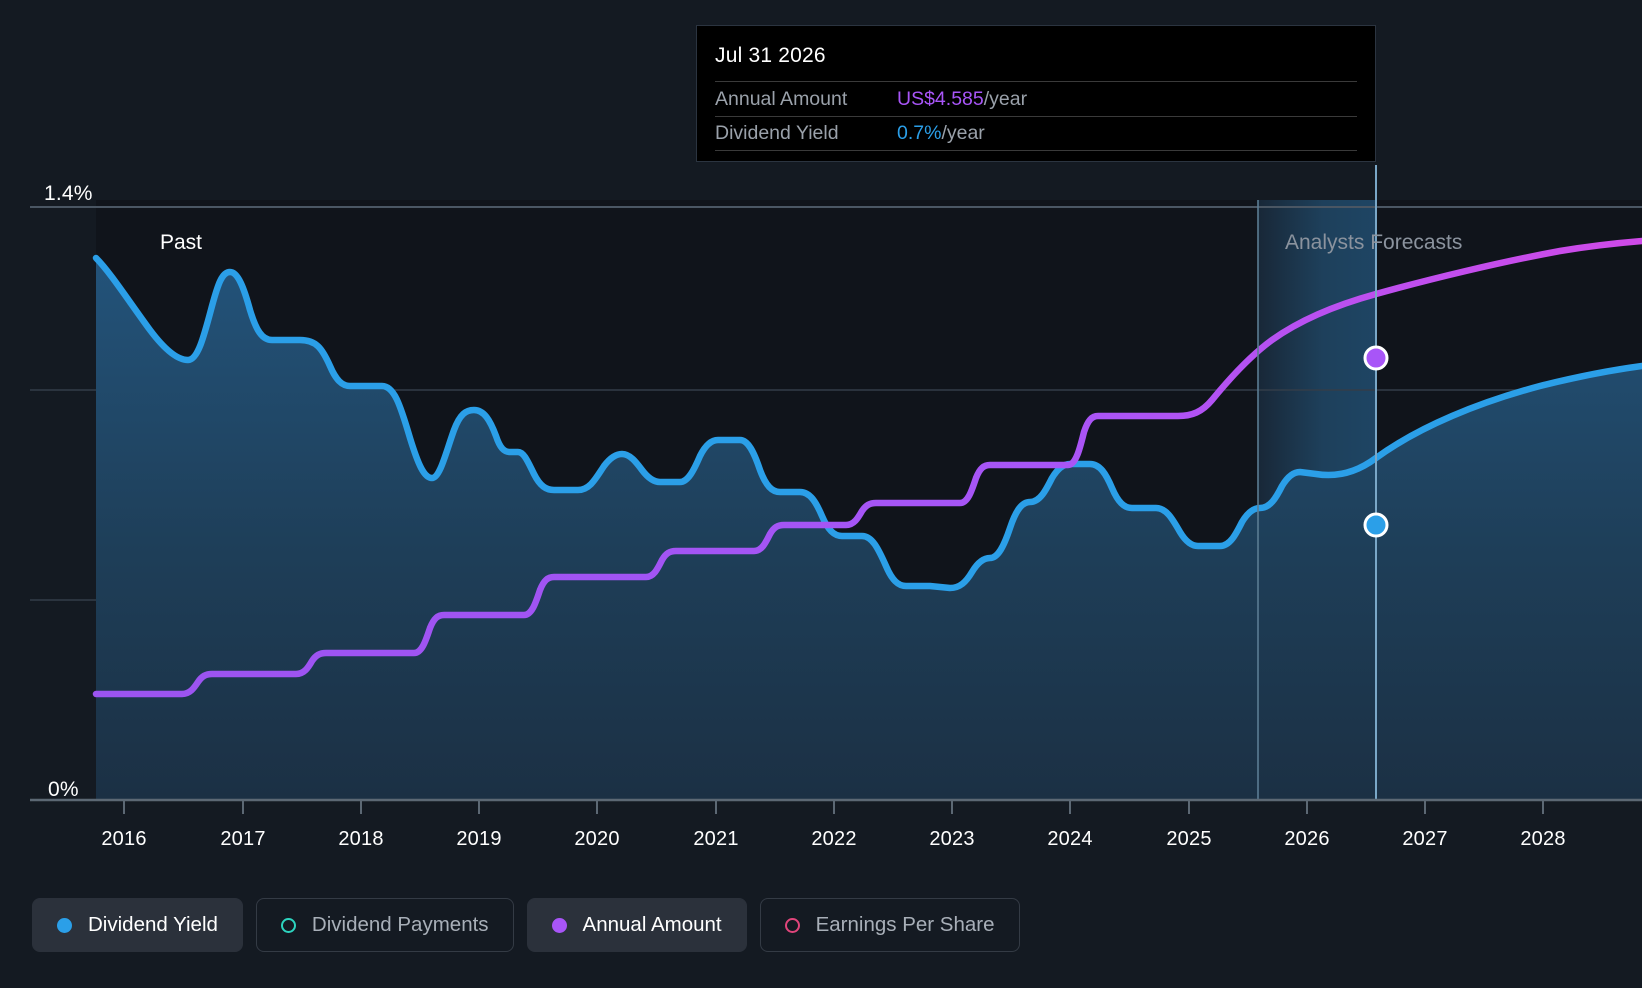 Image resolution: width=1642 pixels, height=988 pixels. I want to click on marker-dividend-yield, so click(1376, 525).